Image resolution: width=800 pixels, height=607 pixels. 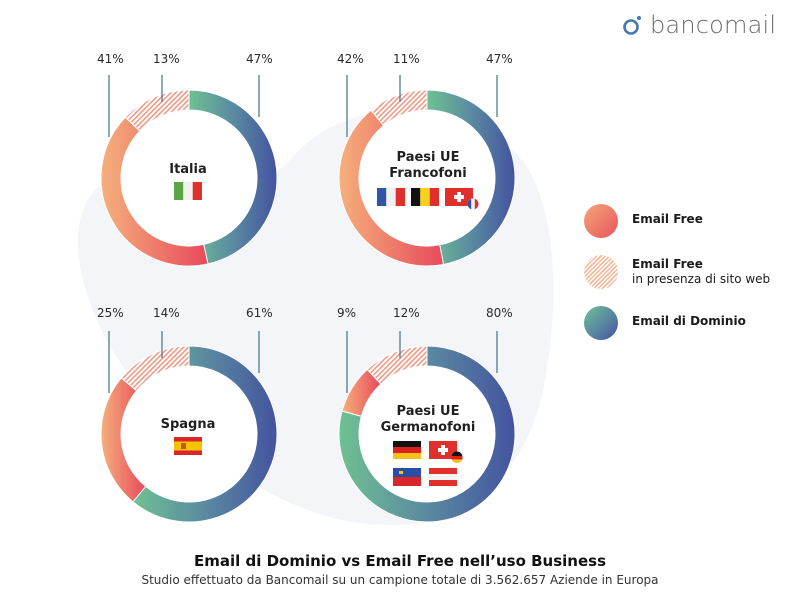 I want to click on brand-name: bancomail, so click(x=713, y=25).